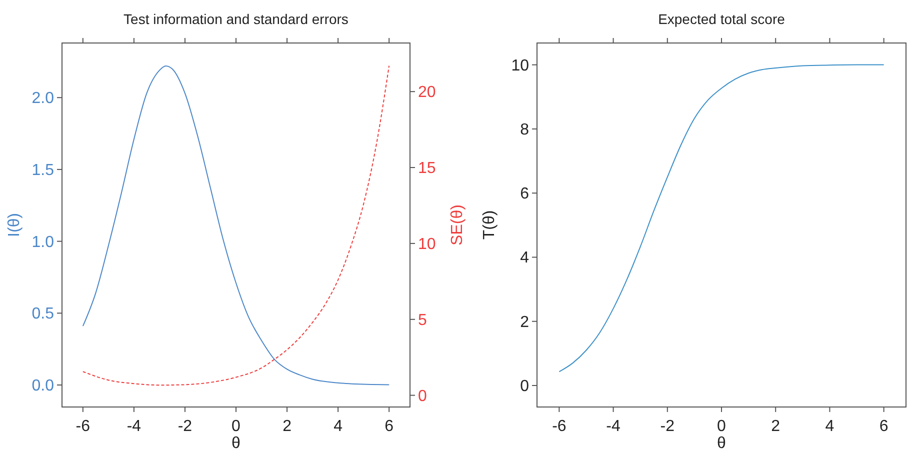 This screenshot has width=908, height=449. I want to click on y2-tick-label: 10, so click(427, 244).